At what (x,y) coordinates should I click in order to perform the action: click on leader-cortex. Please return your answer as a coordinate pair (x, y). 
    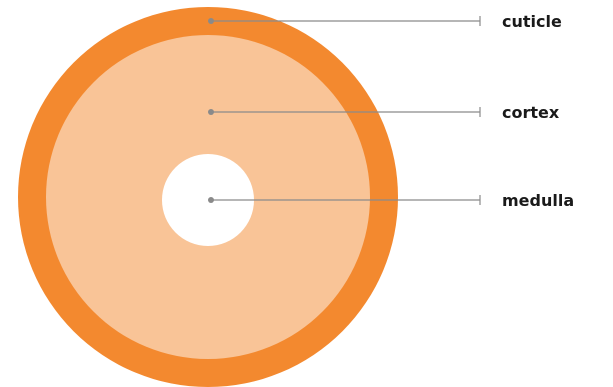
    Looking at the image, I should click on (344, 112).